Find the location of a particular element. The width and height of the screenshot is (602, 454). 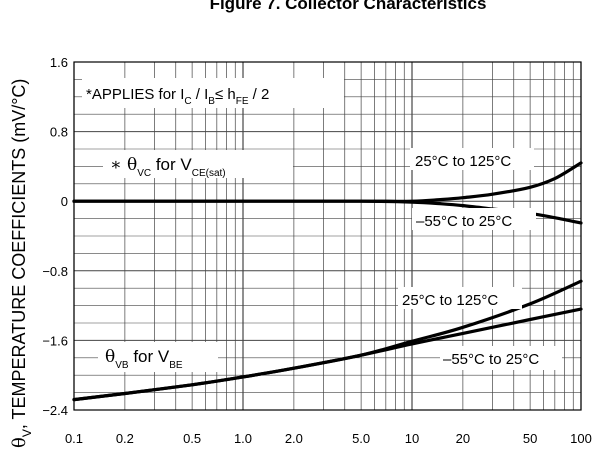

y-tick-label: −0.8 is located at coordinates (55, 271).